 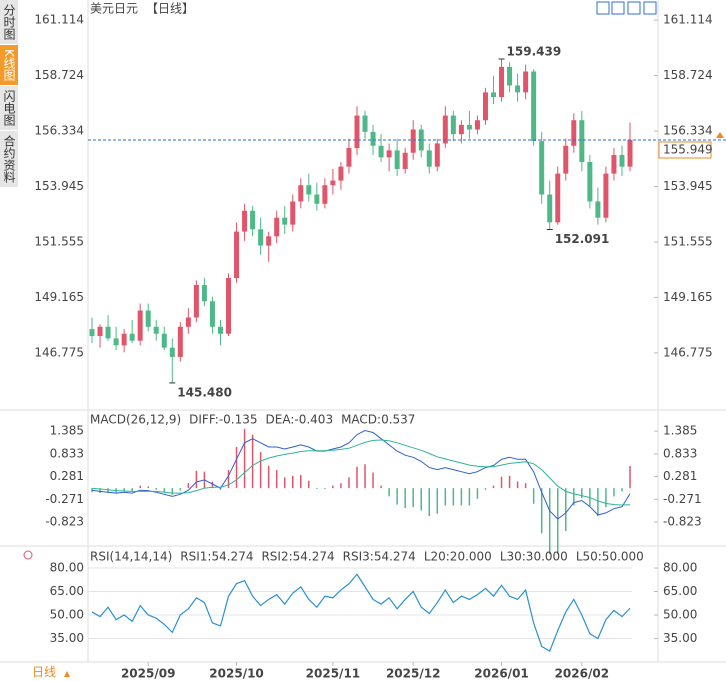 I want to click on x-tick-label: 2025/09, so click(x=148, y=674).